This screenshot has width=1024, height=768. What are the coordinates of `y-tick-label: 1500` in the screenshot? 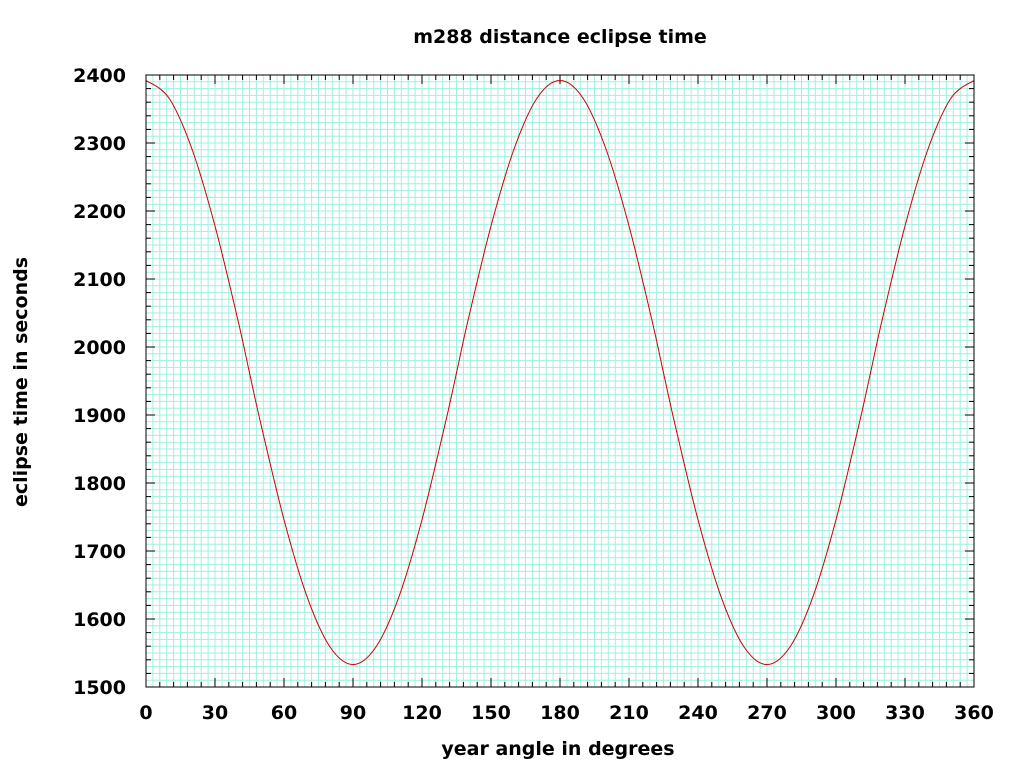 It's located at (99, 688).